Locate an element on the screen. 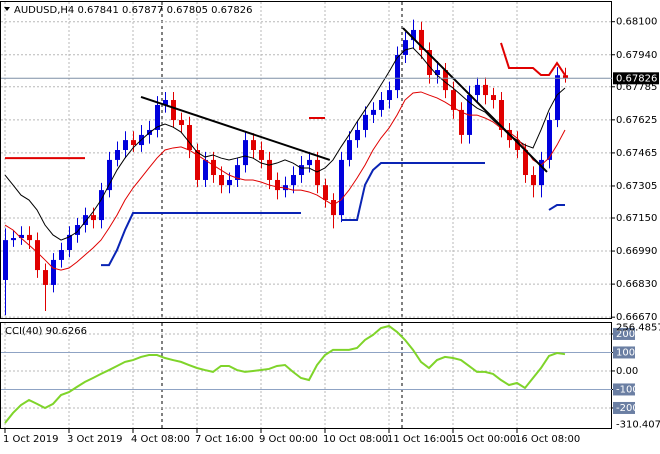  y-tick-label: 0.67940 is located at coordinates (636, 55).